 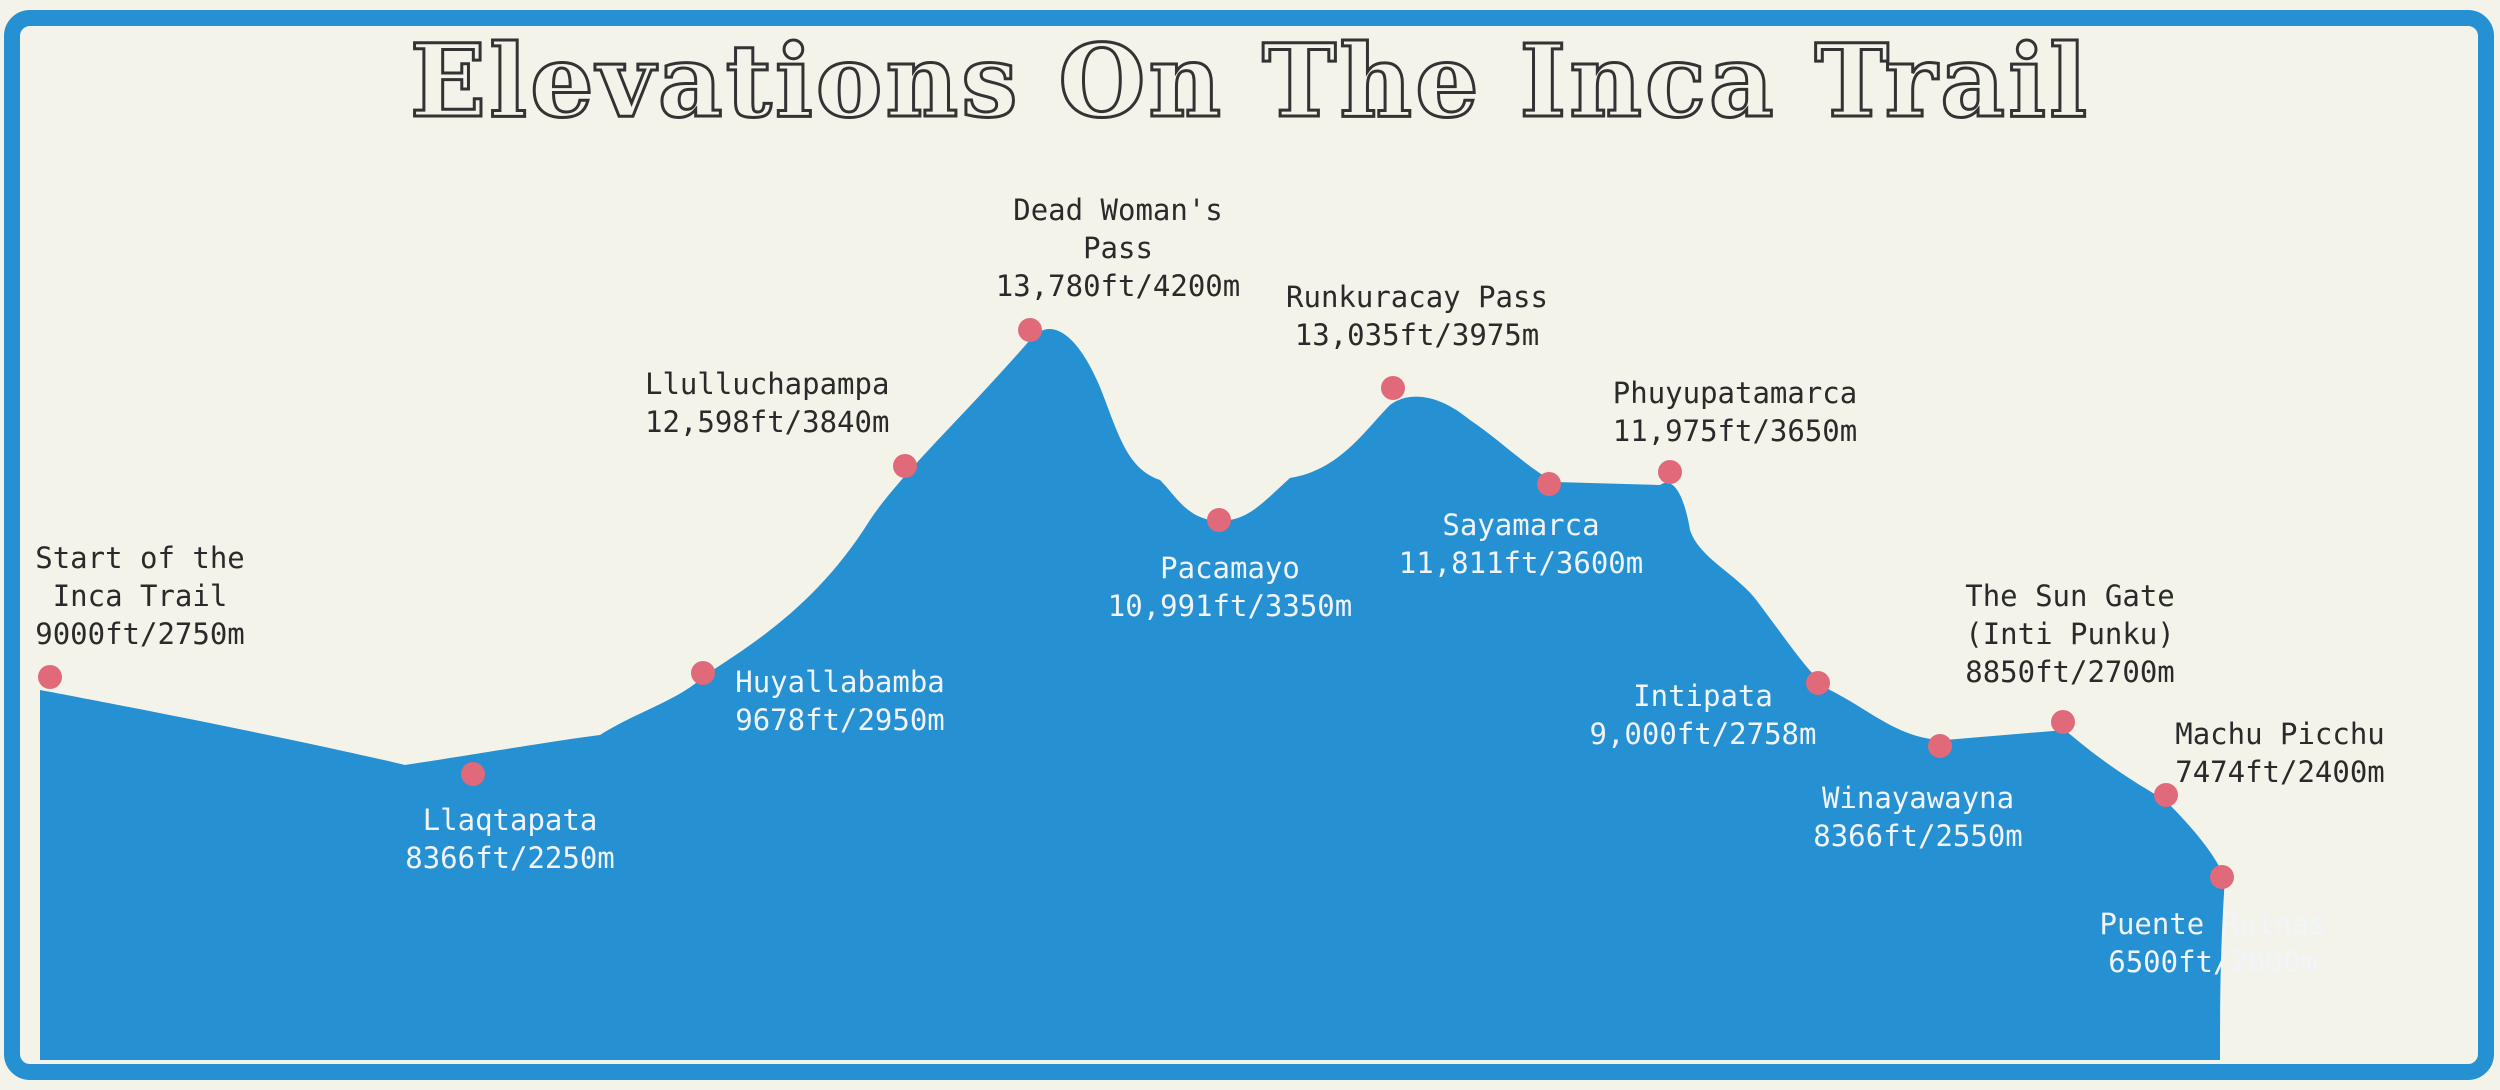 What do you see at coordinates (1230, 606) in the screenshot?
I see `label-line: 10,991ft/3350m` at bounding box center [1230, 606].